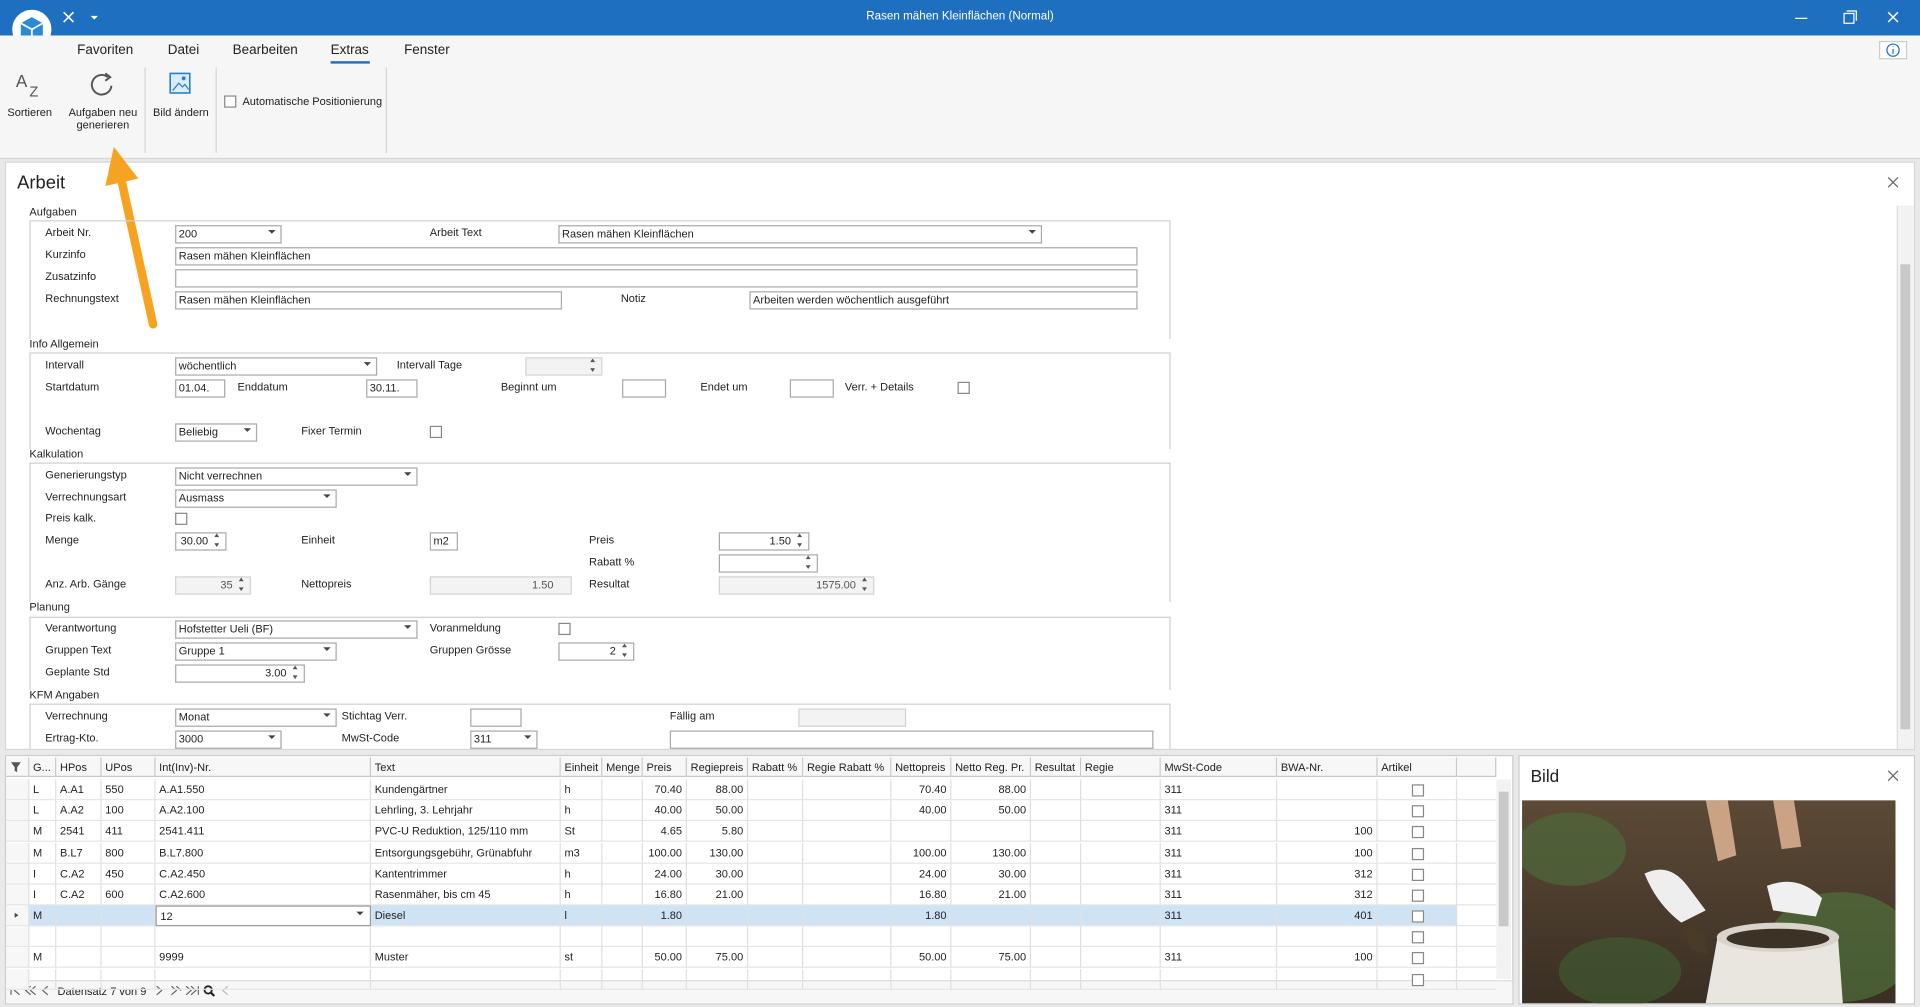  What do you see at coordinates (622, 767) in the screenshot?
I see `column-header: Menge` at bounding box center [622, 767].